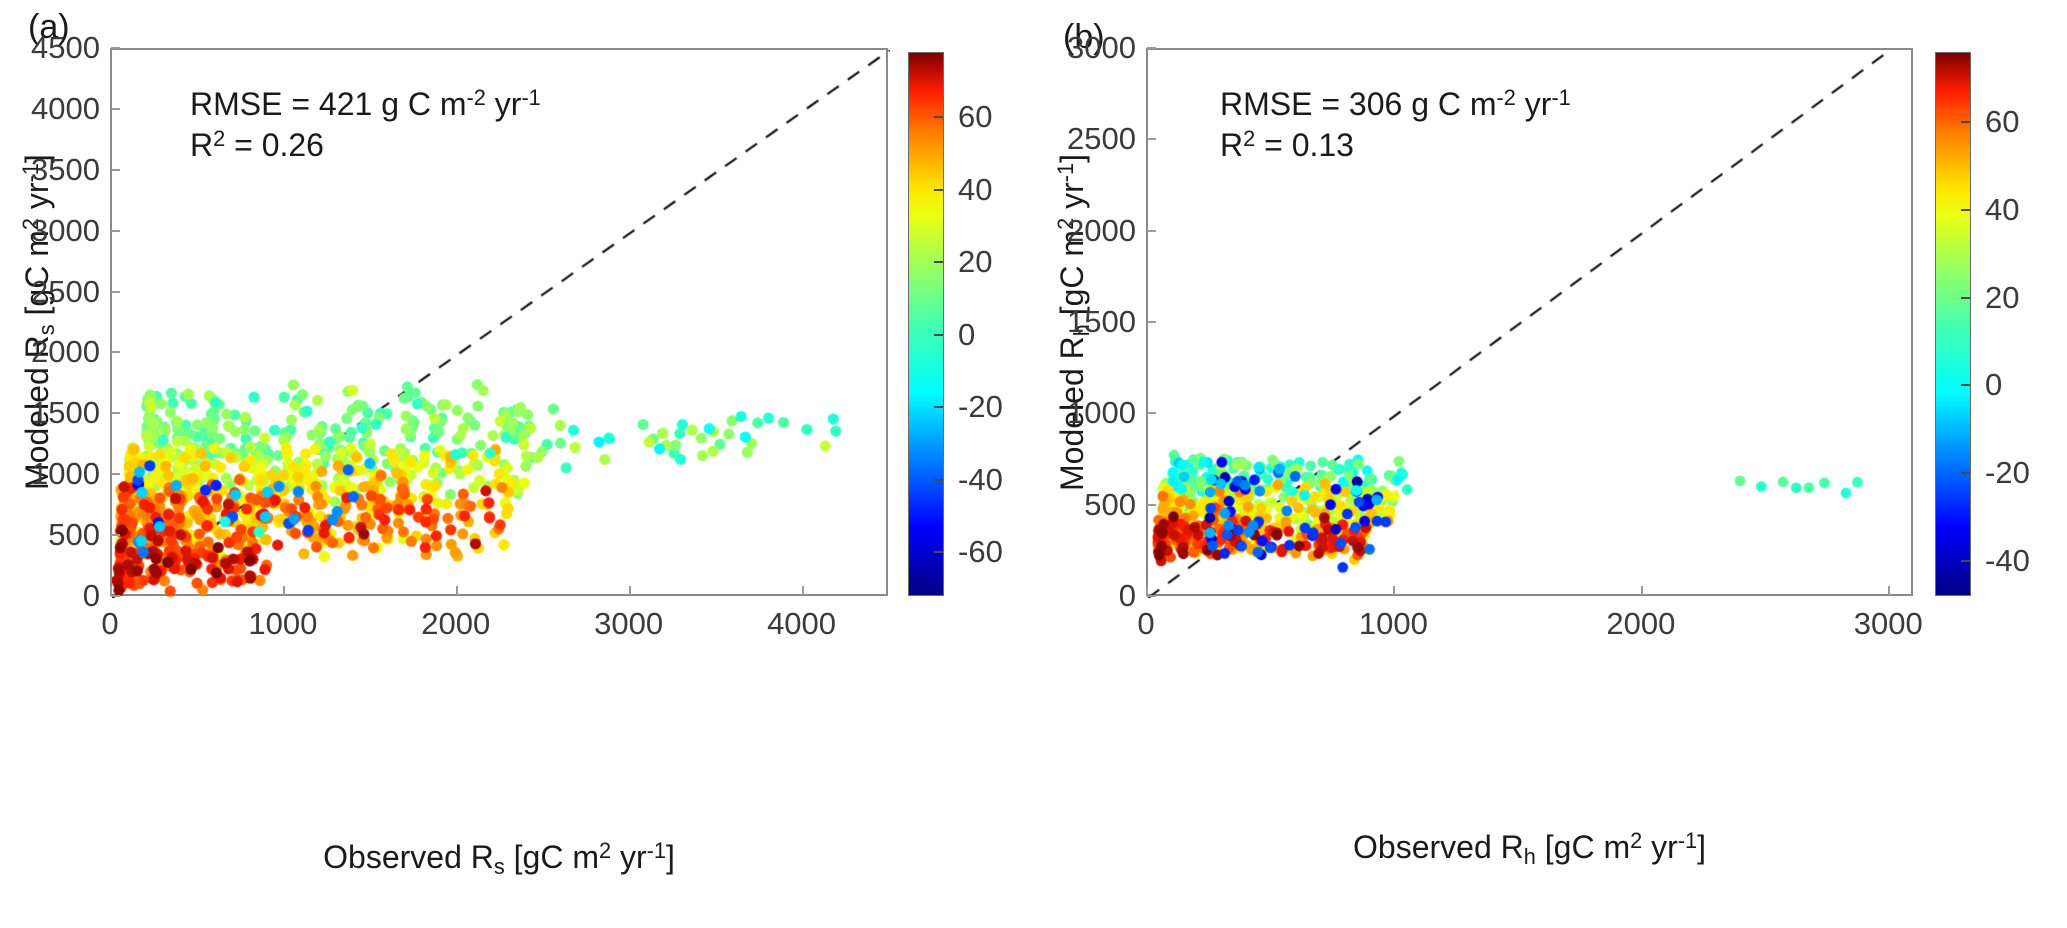  What do you see at coordinates (1101, 139) in the screenshot?
I see `panel-b-ytick-2500: 2500` at bounding box center [1101, 139].